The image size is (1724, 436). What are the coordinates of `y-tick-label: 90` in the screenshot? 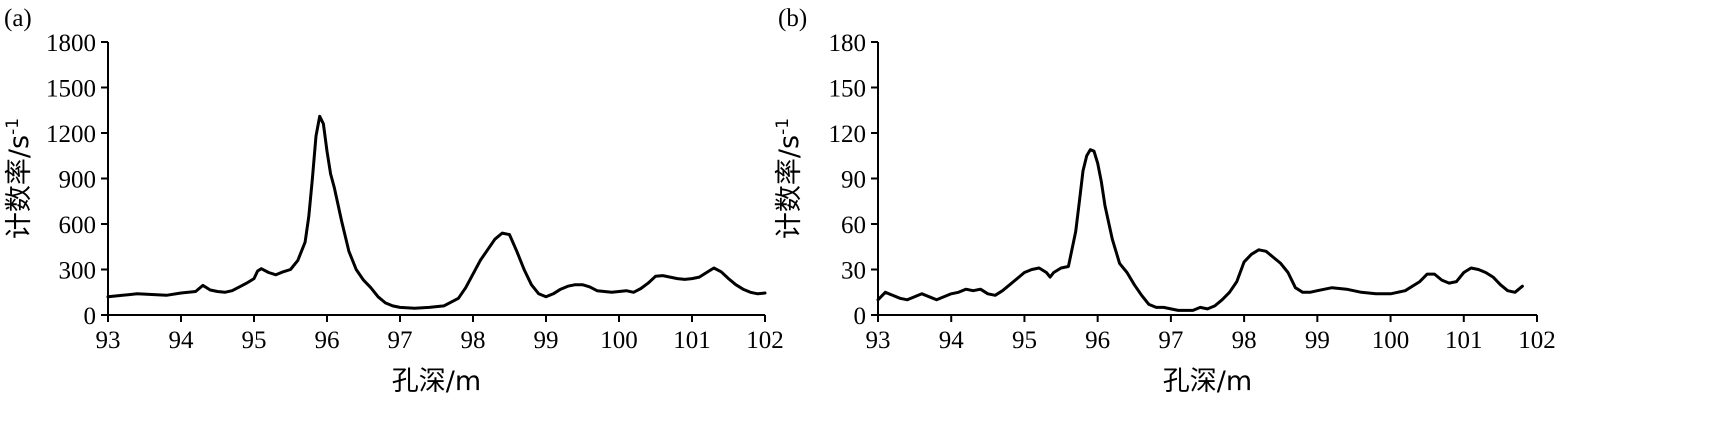 It's located at (853, 180).